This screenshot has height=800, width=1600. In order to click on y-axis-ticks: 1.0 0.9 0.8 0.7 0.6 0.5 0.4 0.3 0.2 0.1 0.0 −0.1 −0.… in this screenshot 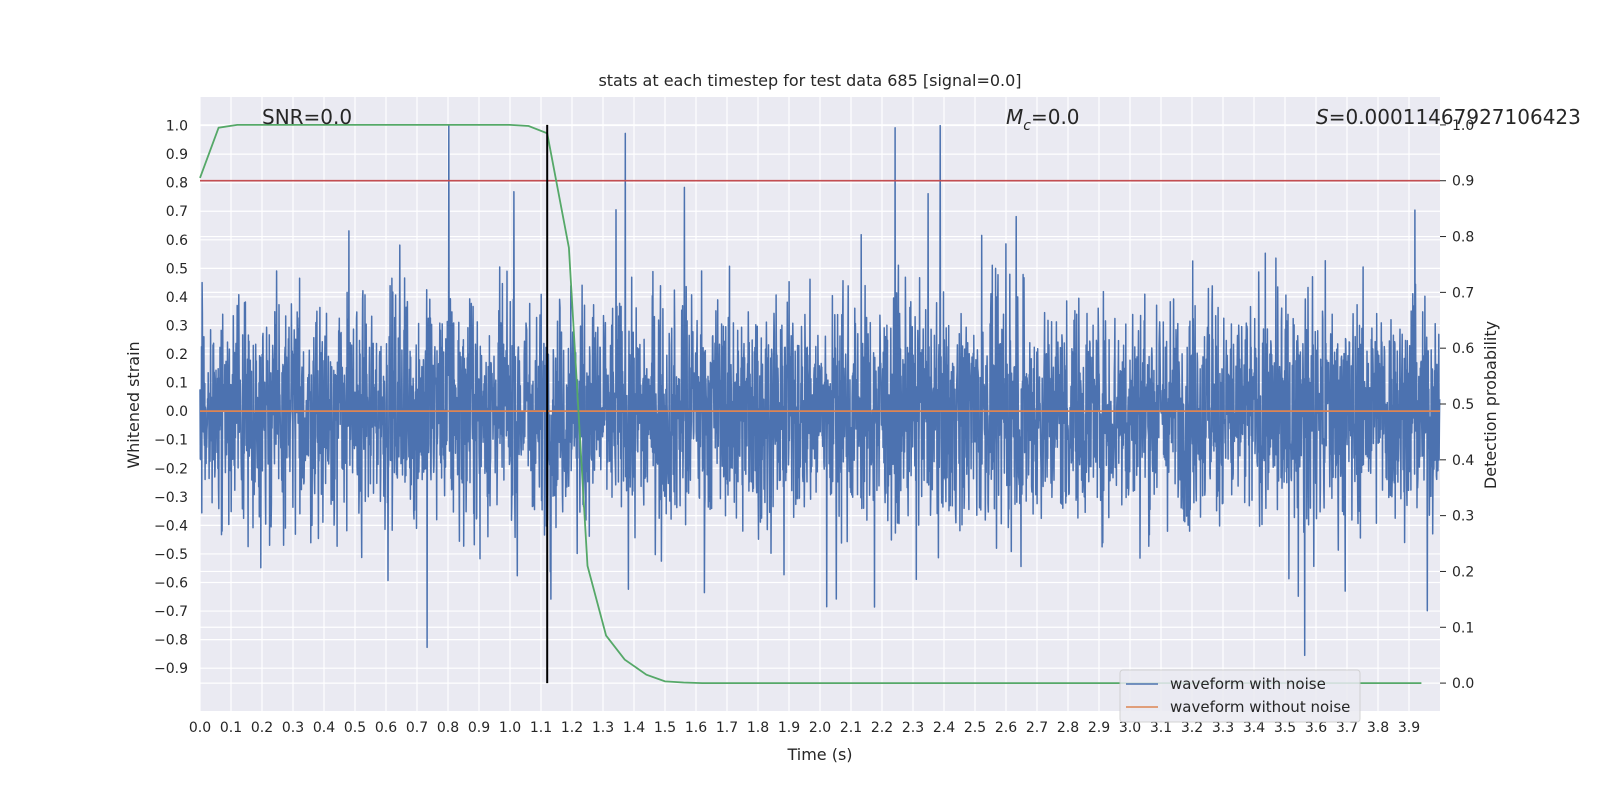, I will do `click(171, 398)`.